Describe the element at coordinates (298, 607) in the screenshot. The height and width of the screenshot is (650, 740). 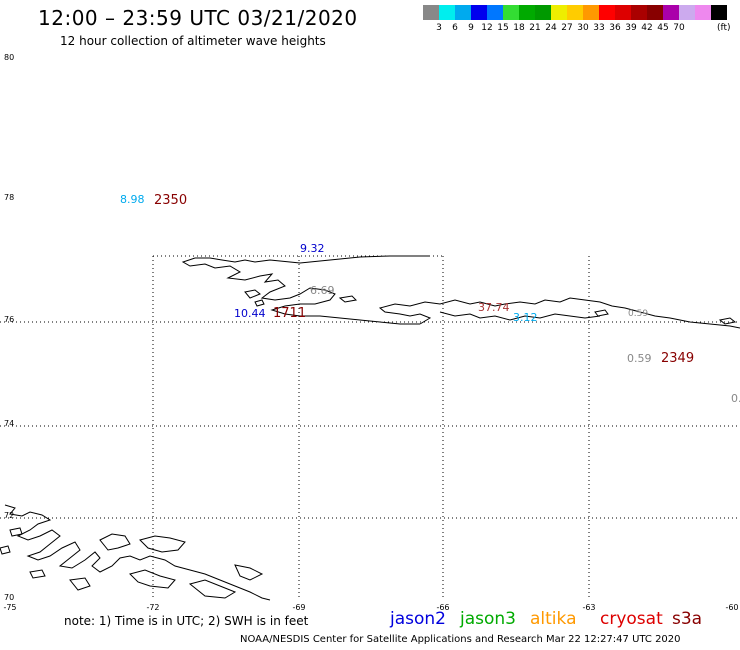
I see `lon-label: -69` at that location.